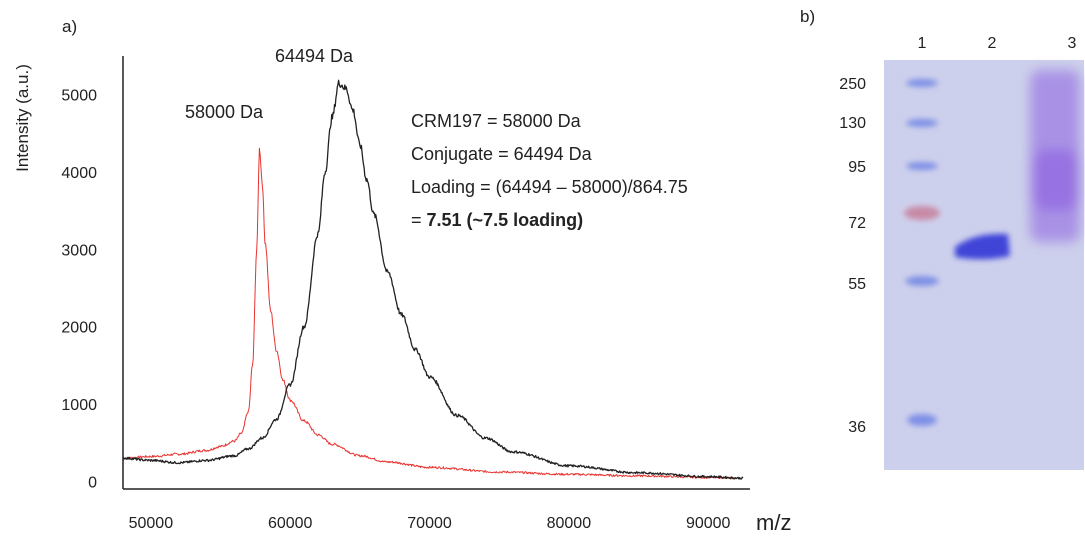 This screenshot has height=537, width=1085. I want to click on peak-label-conjugate: 64494 Da, so click(314, 56).